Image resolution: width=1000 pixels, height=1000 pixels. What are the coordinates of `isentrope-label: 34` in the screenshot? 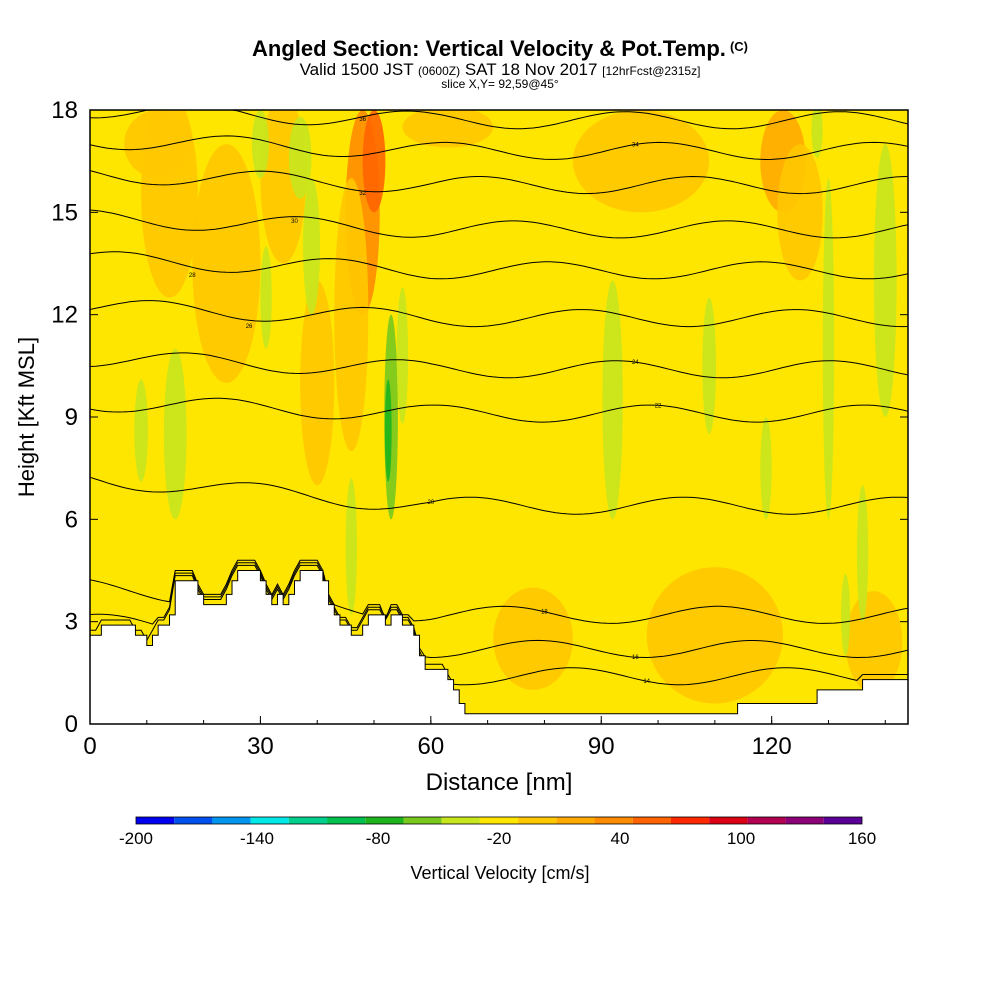 It's located at (635, 145).